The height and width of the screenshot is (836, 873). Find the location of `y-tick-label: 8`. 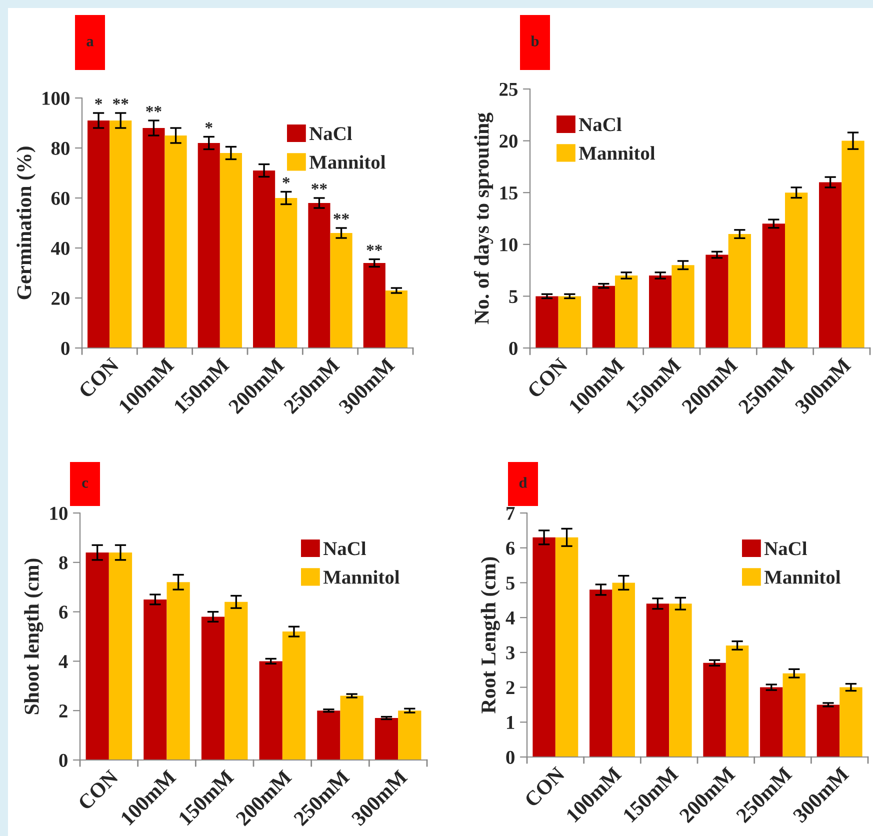

y-tick-label: 8 is located at coordinates (63, 563).